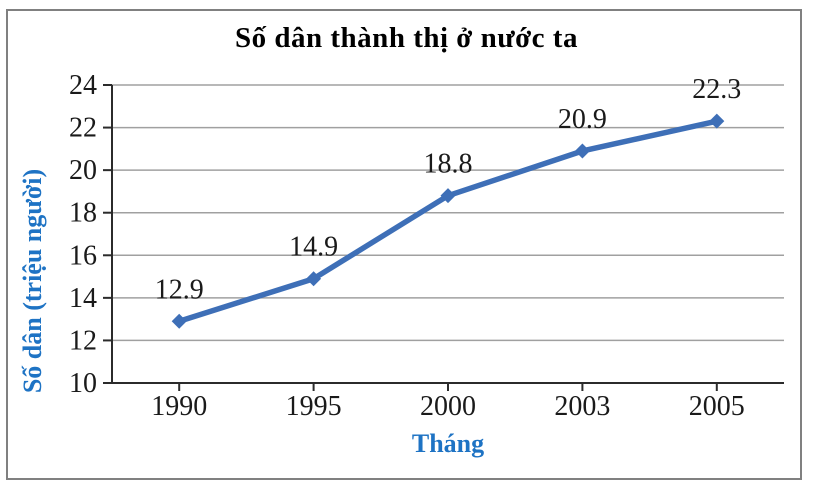 This screenshot has height=492, width=813. Describe the element at coordinates (716, 89) in the screenshot. I see `data-point-label: 22.3` at that location.